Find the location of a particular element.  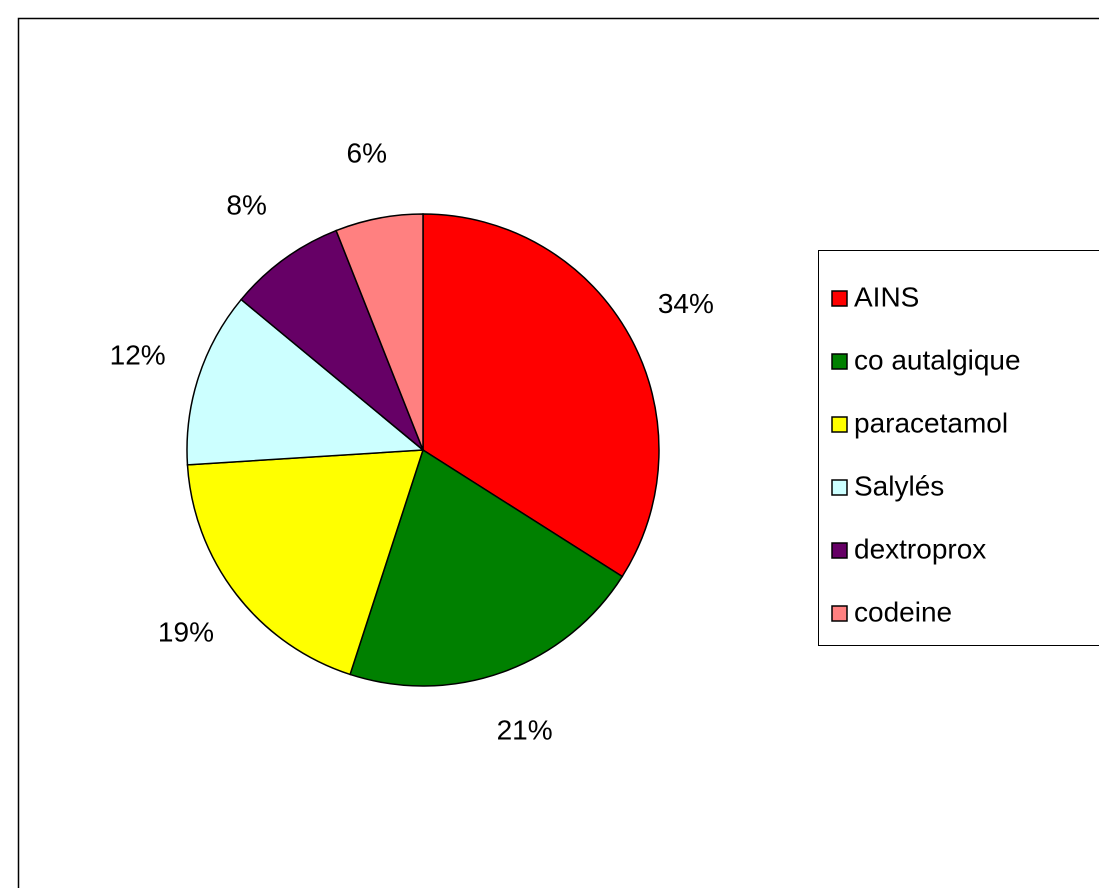

data-label: 12% is located at coordinates (138, 355).